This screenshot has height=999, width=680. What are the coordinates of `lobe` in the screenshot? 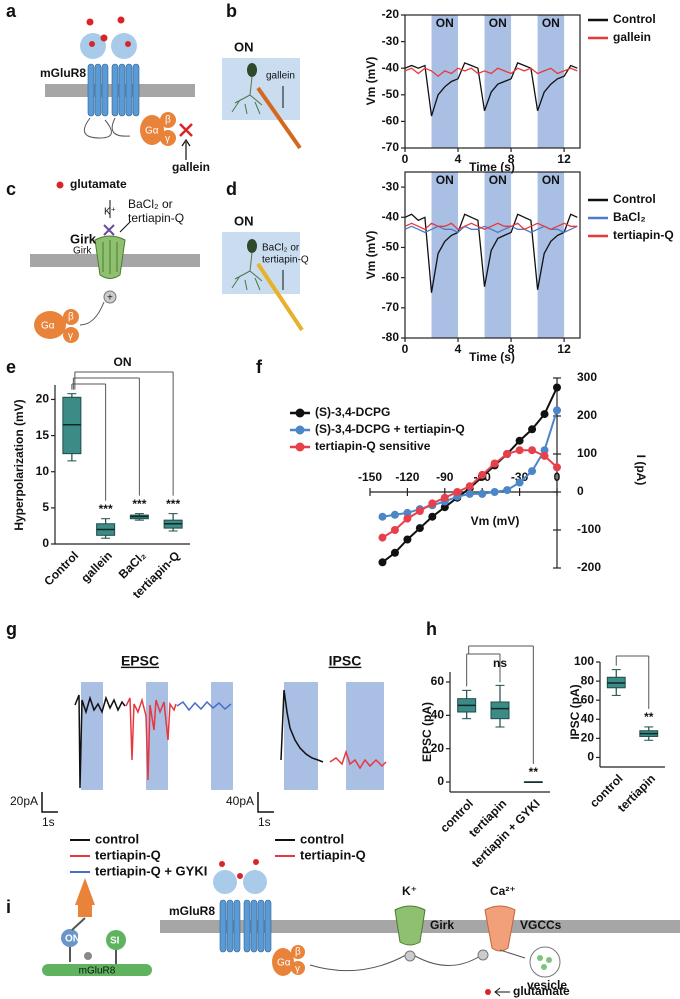 It's located at (255, 882).